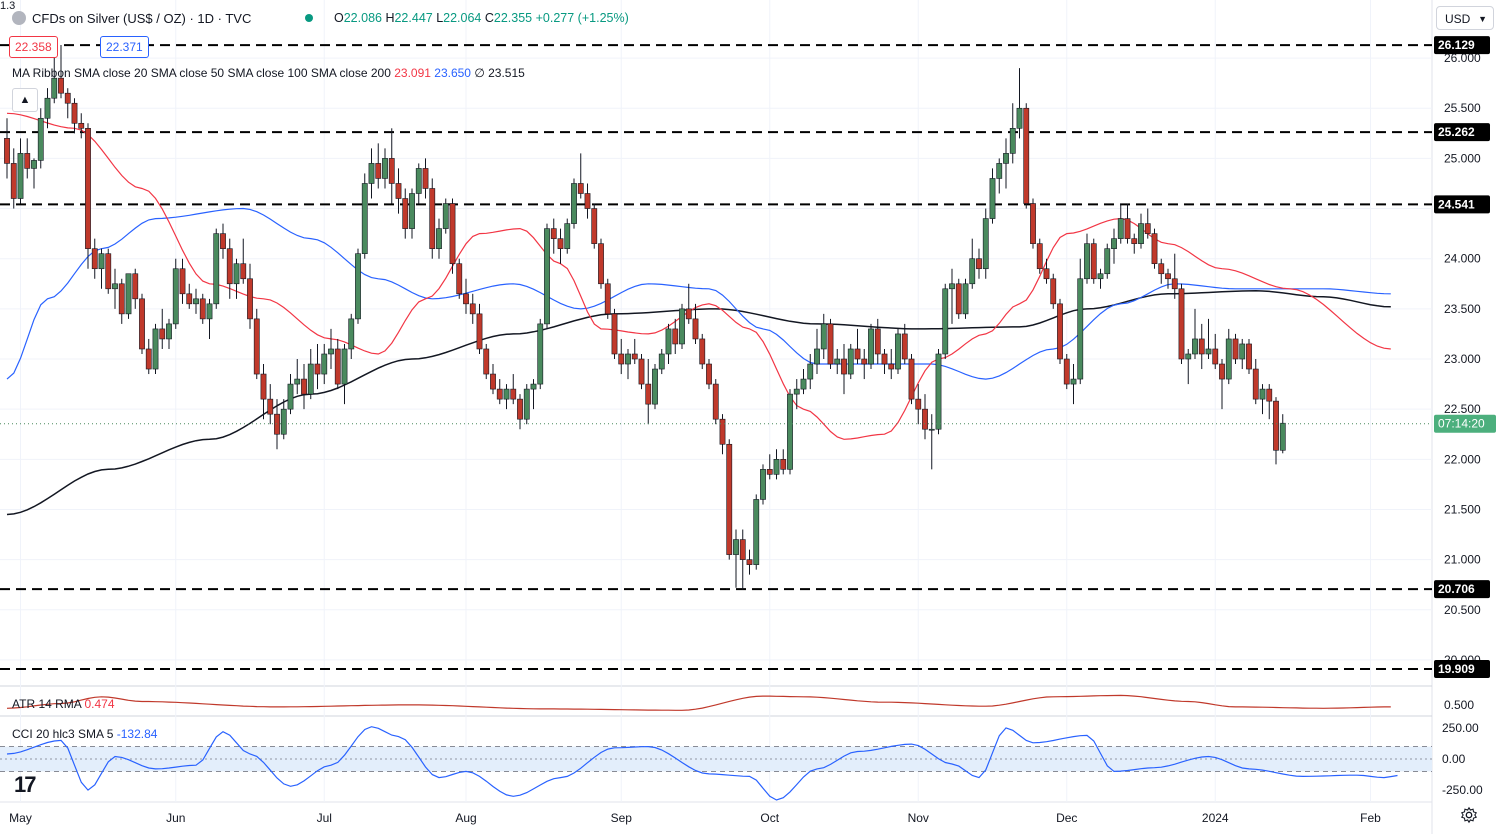 The width and height of the screenshot is (1502, 834). Describe the element at coordinates (1462, 158) in the screenshot. I see `price-tick-label: 25.000` at that location.